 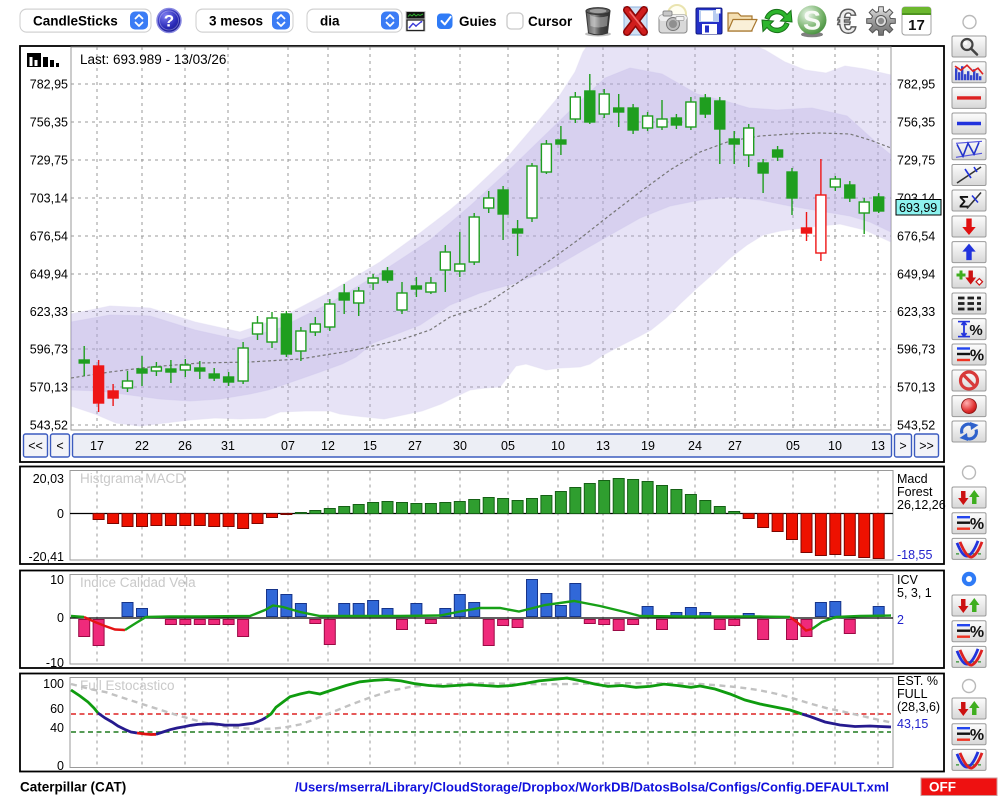 I want to click on svg-text: 24, so click(x=695, y=446).